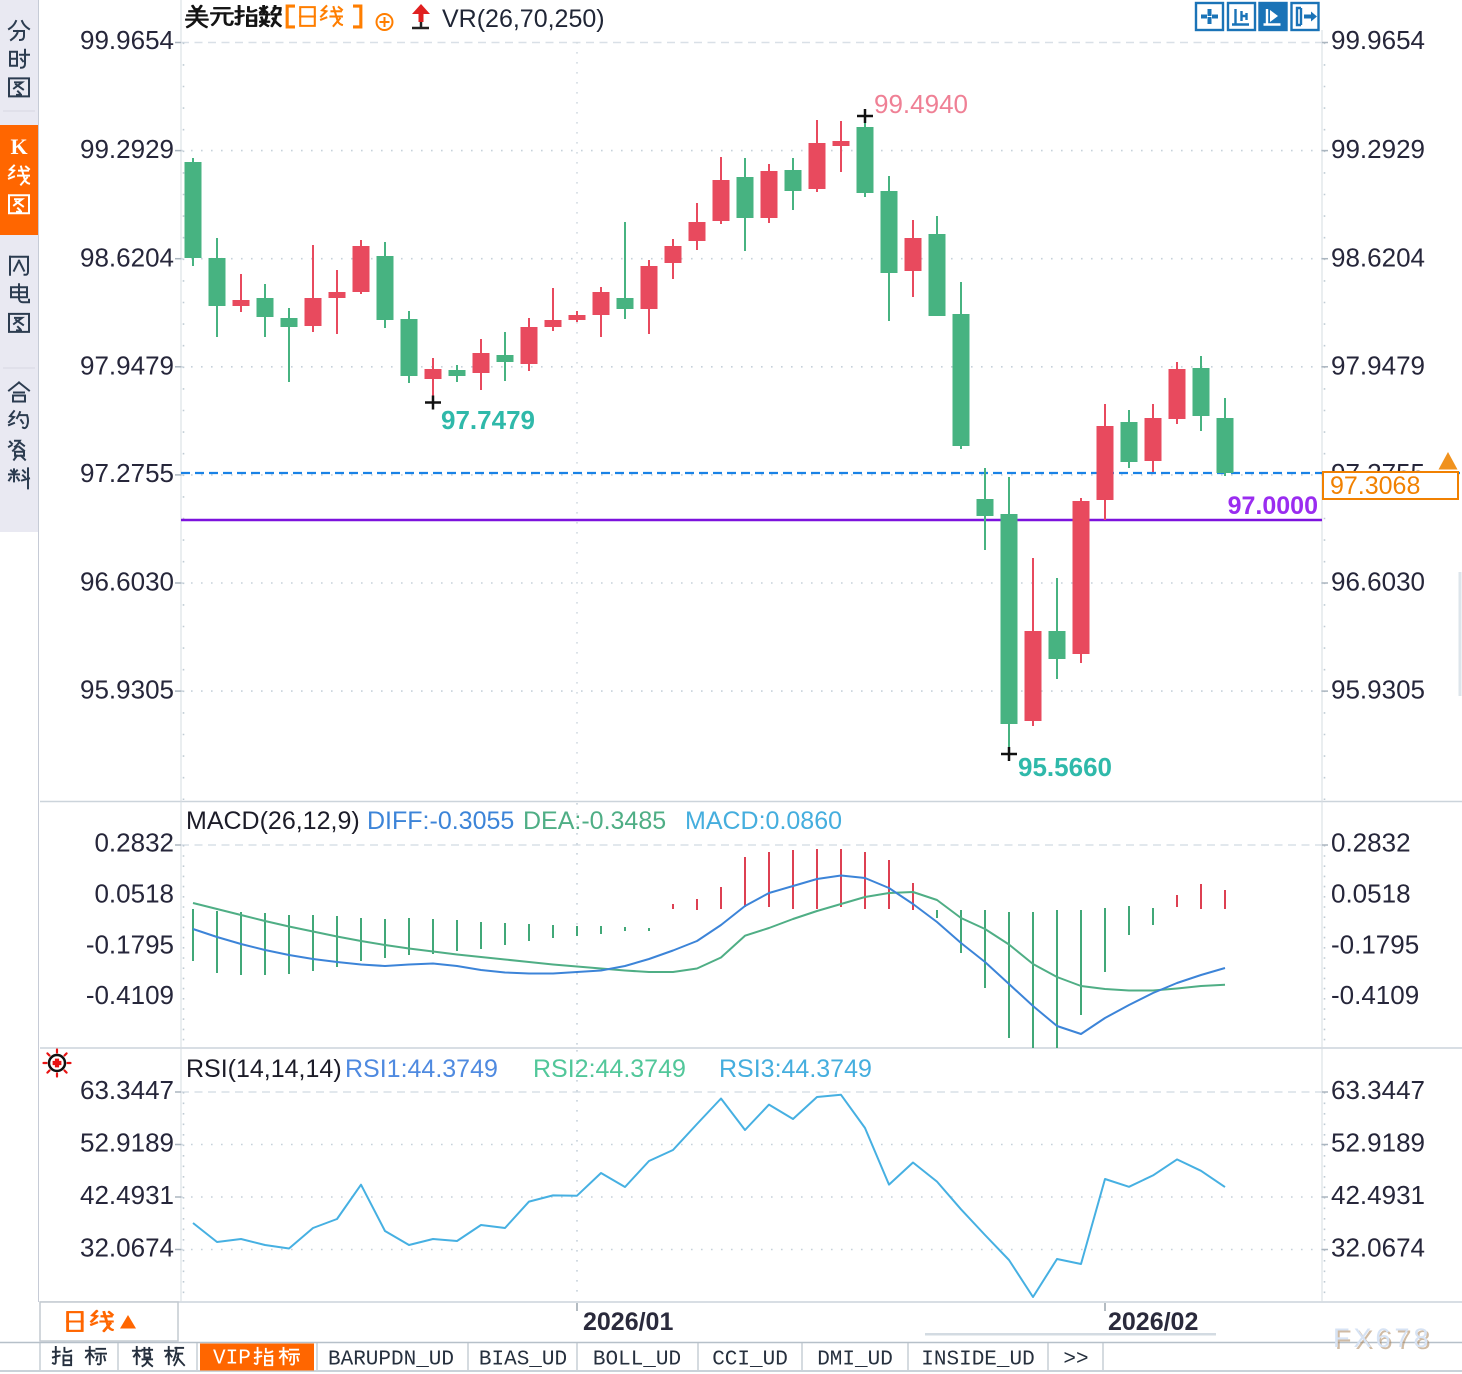 This screenshot has height=1374, width=1462. I want to click on svg-text: 99.4940, so click(921, 104).